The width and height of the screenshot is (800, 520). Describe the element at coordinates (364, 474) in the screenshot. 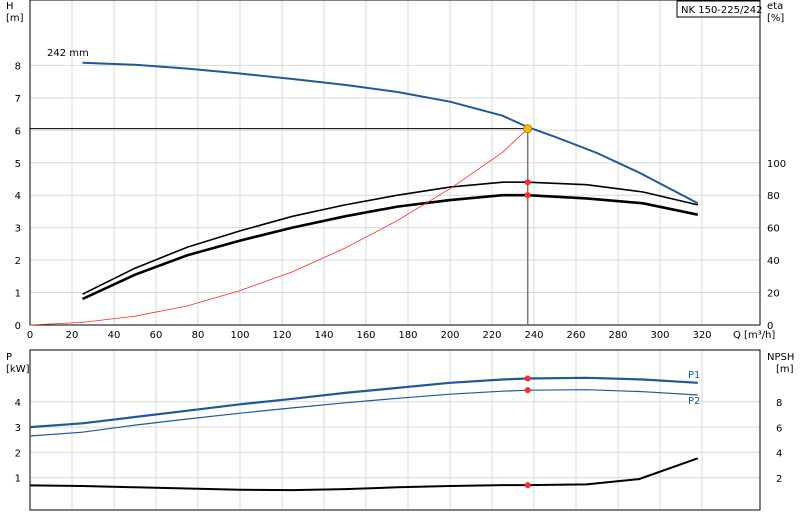

I see `npsh-curve` at that location.